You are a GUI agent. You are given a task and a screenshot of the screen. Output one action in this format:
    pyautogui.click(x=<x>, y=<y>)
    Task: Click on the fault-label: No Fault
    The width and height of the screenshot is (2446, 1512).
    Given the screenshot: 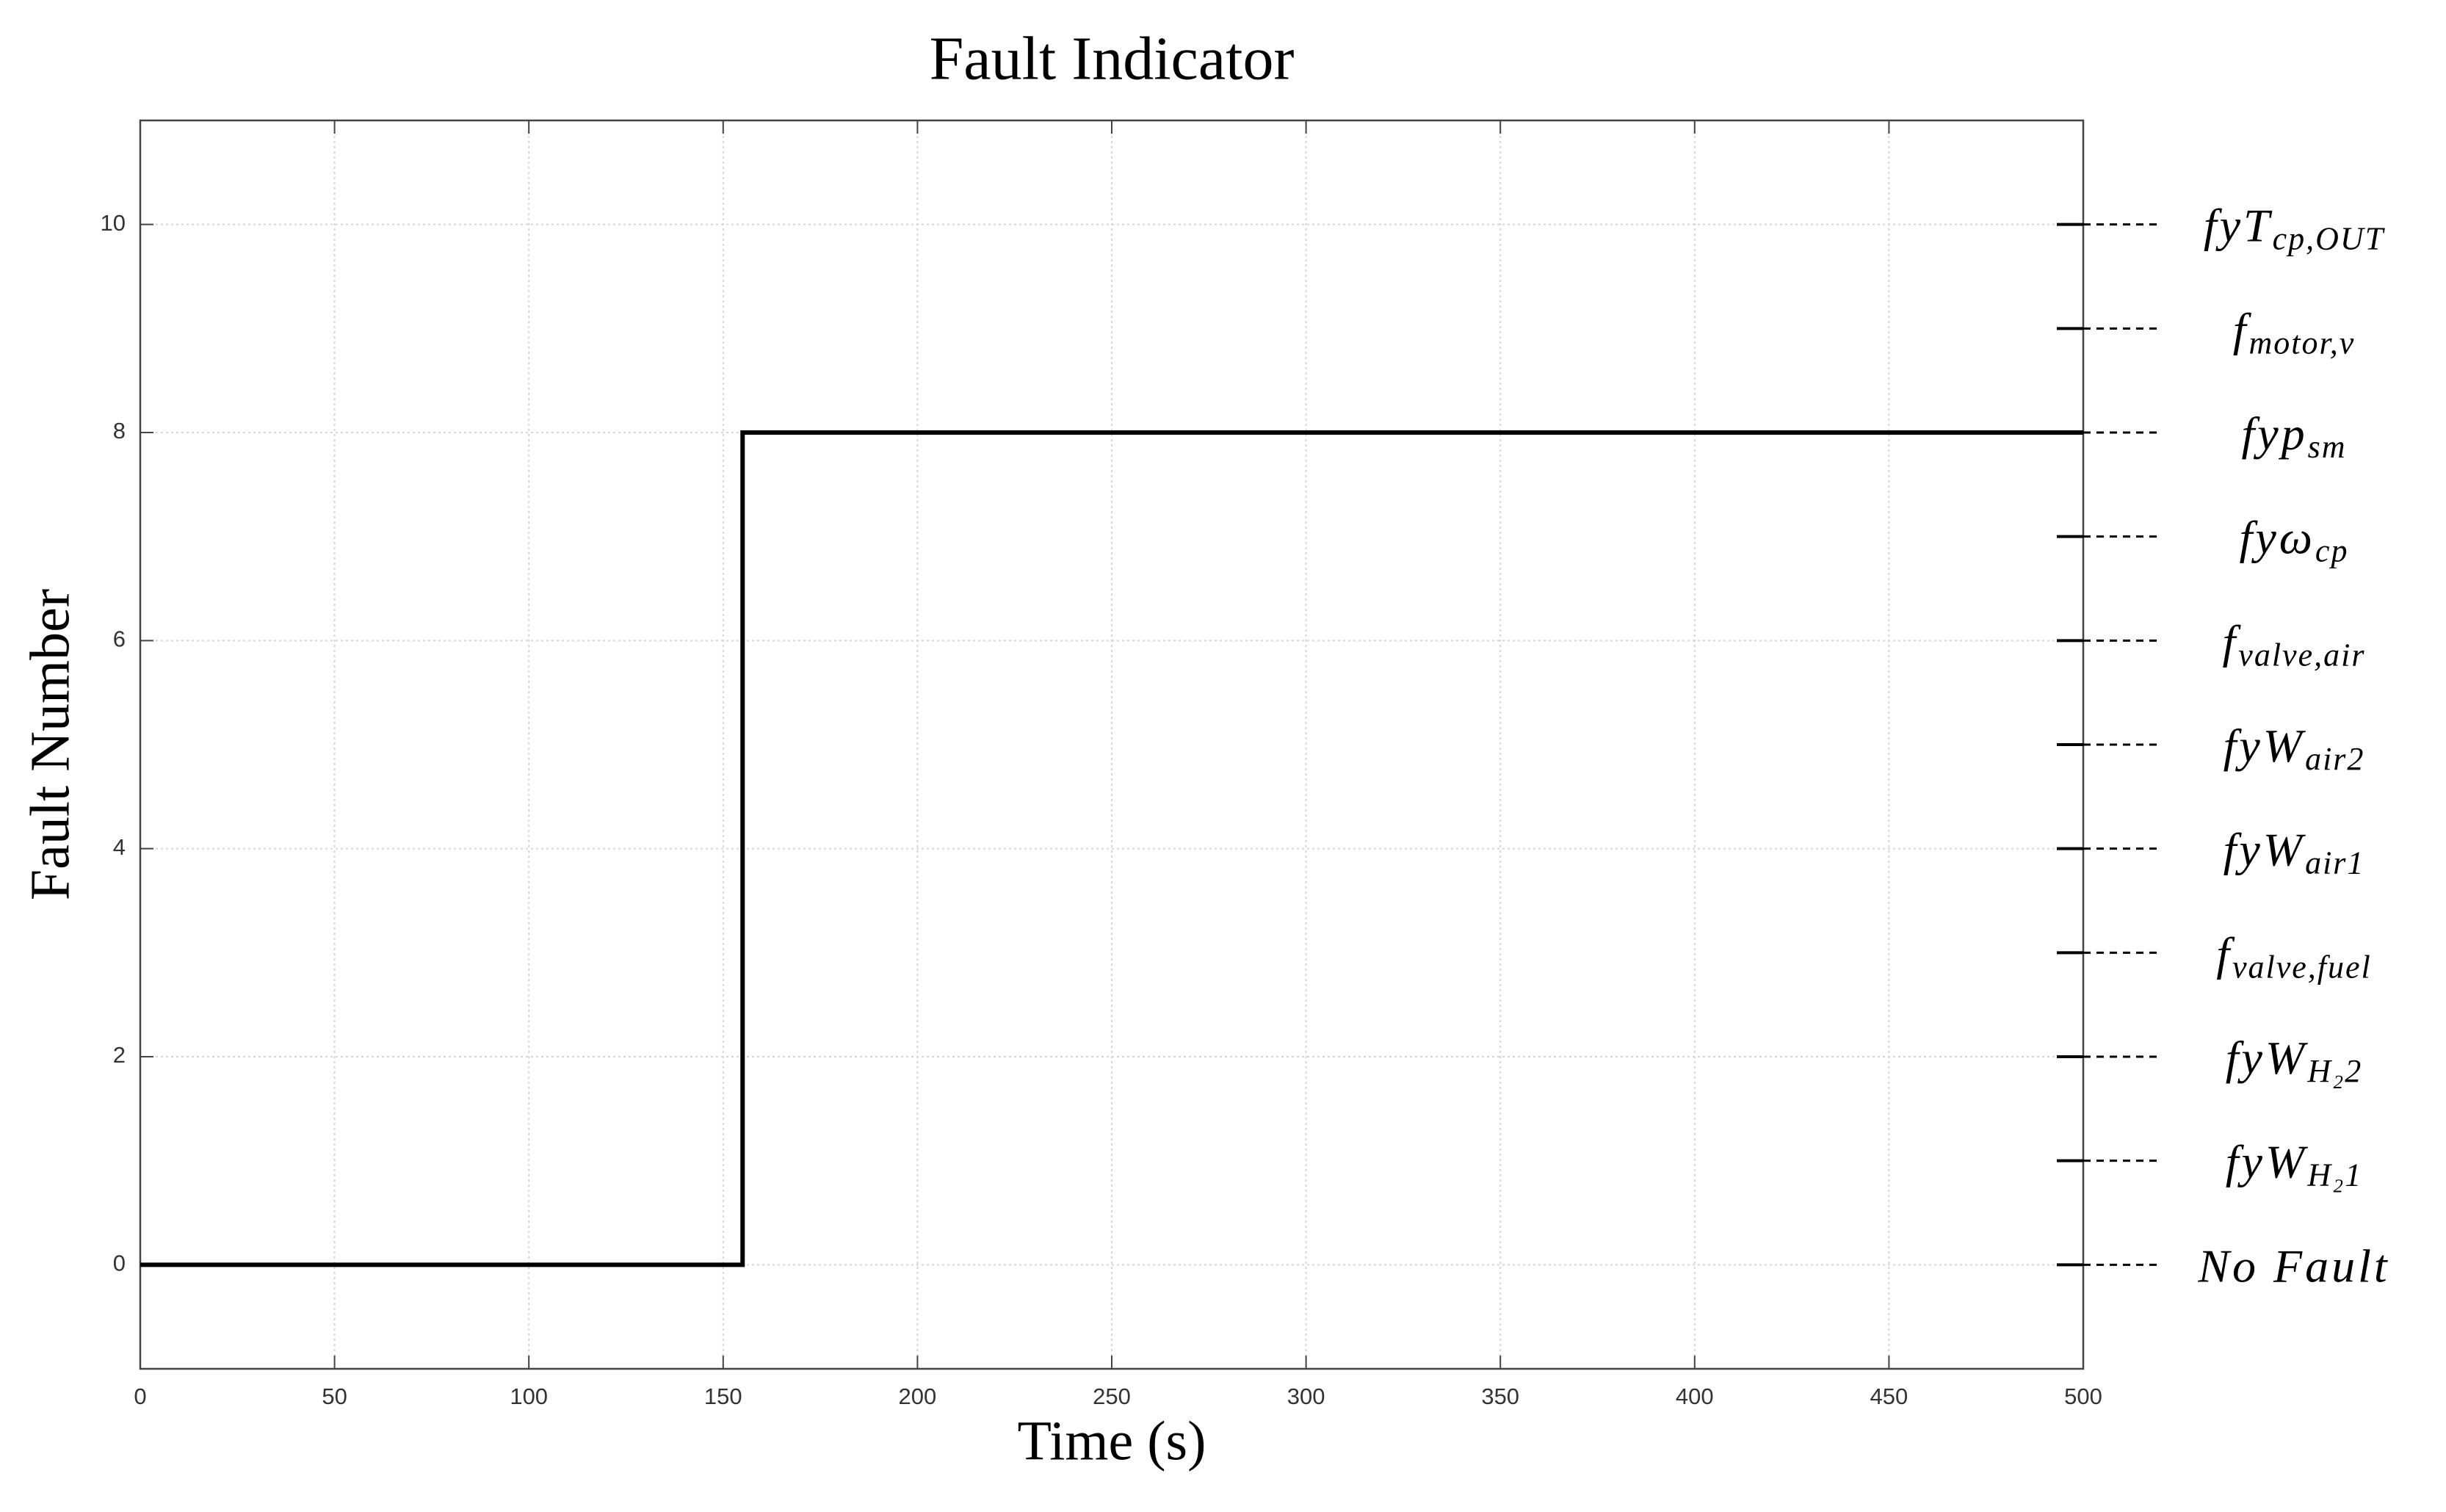 What is the action you would take?
    pyautogui.click(x=2293, y=1266)
    